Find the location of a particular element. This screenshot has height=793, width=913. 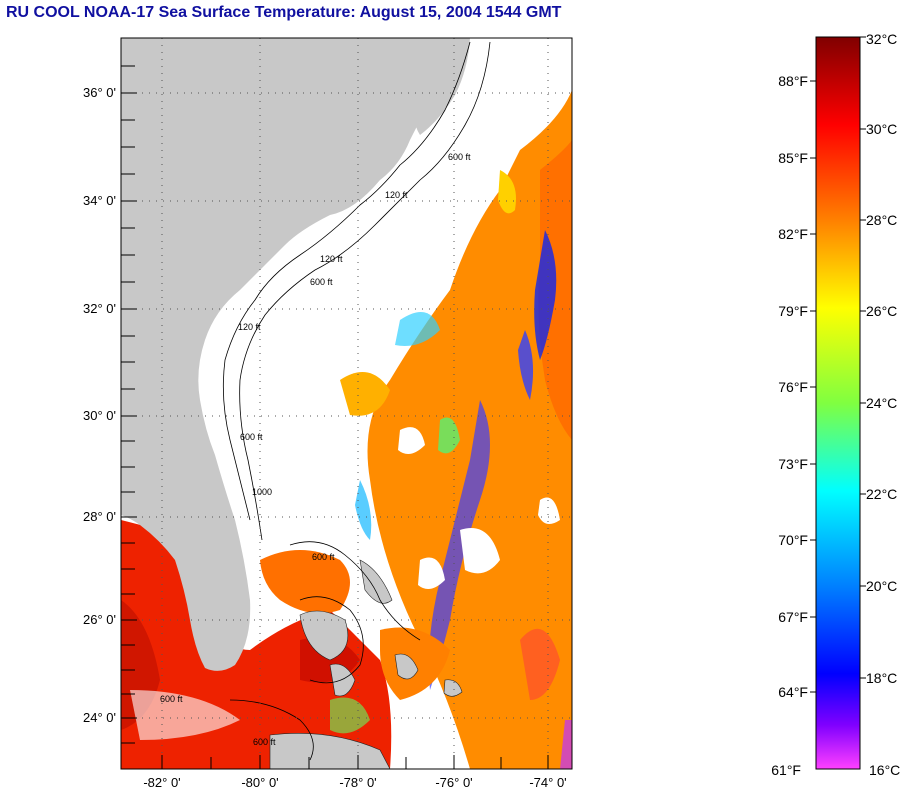

lon-label: -76° 0' is located at coordinates (453, 782).